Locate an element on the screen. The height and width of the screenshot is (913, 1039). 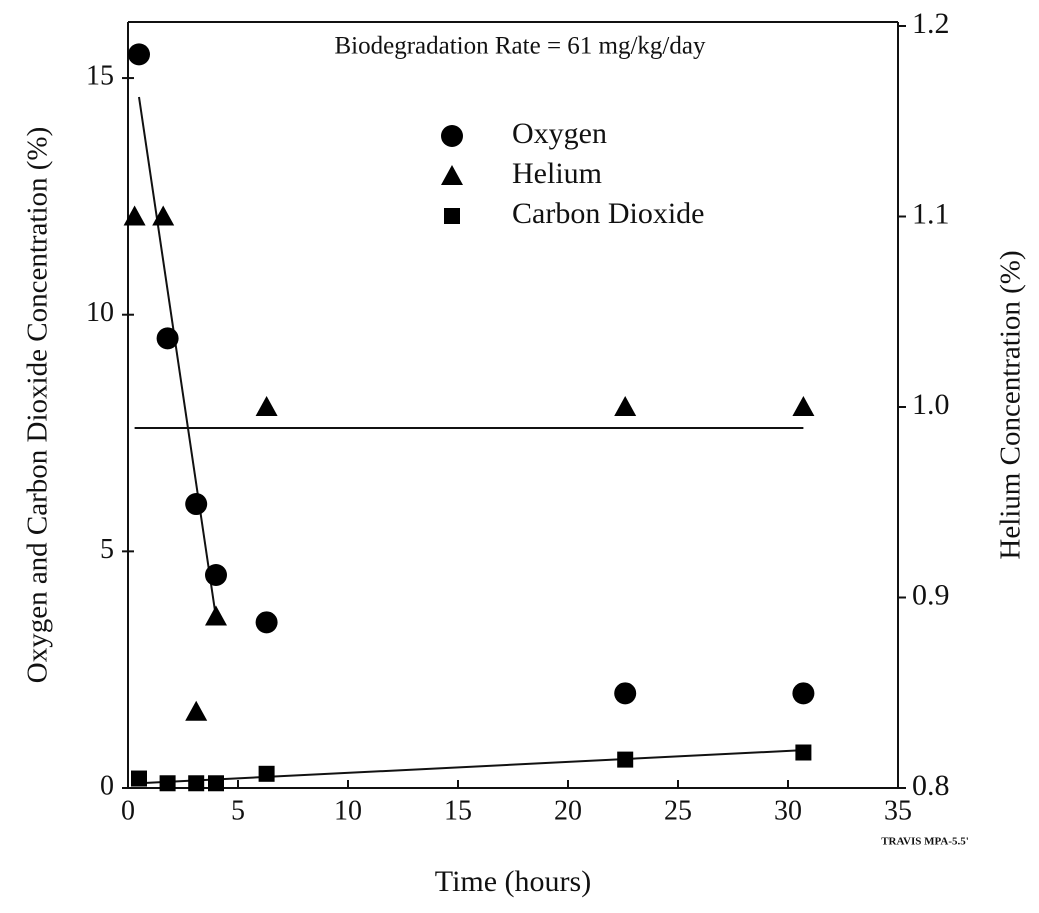
x-tick-label: 5 is located at coordinates (238, 810).